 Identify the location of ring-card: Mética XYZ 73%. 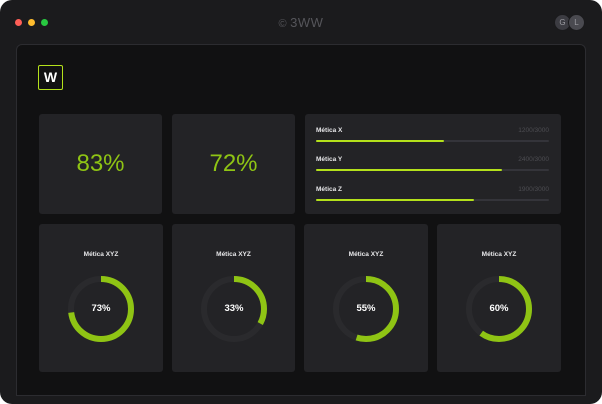
(101, 298).